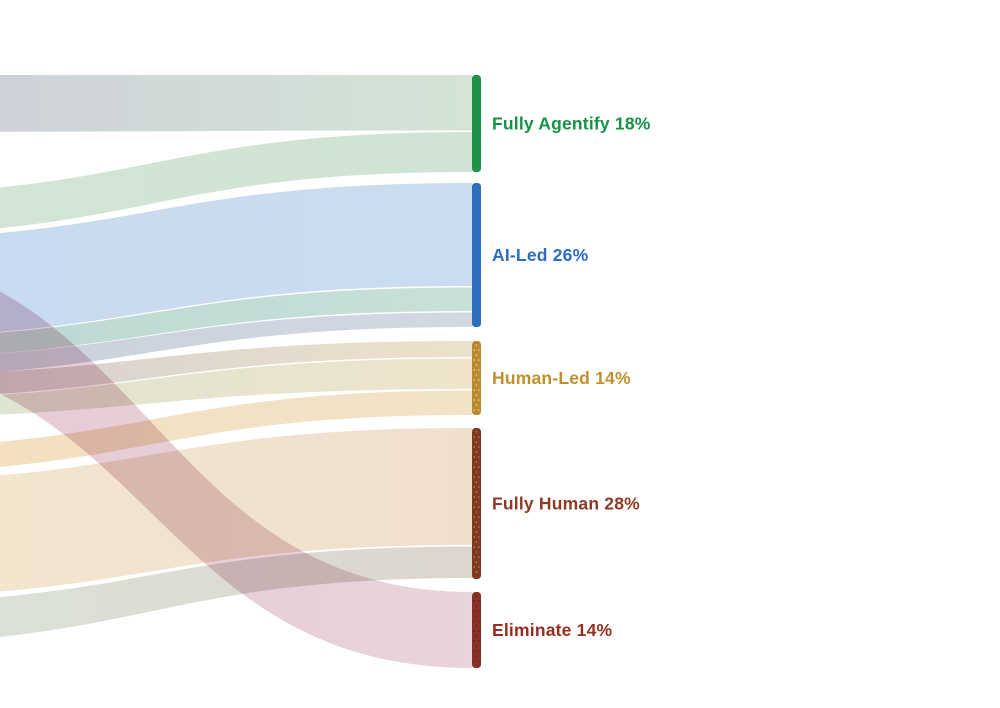  Describe the element at coordinates (552, 630) in the screenshot. I see `node-label-eliminate: Eliminate 14%` at that location.